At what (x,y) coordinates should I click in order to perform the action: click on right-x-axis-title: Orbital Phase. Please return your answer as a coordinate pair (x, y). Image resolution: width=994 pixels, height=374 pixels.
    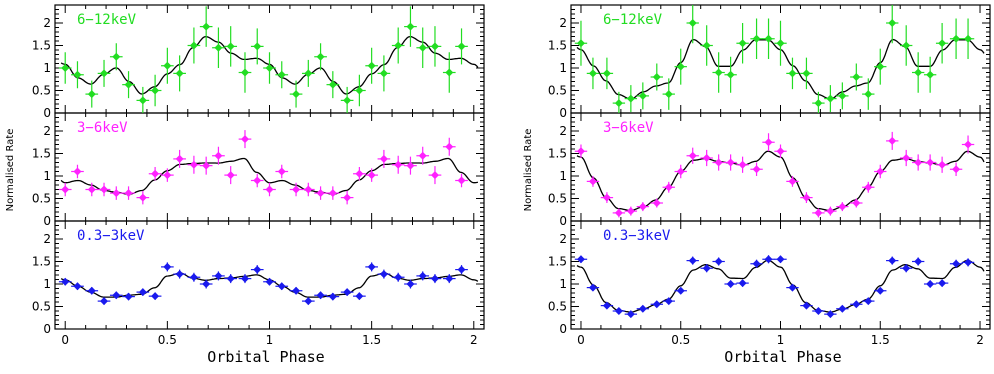
    Looking at the image, I should click on (782, 357).